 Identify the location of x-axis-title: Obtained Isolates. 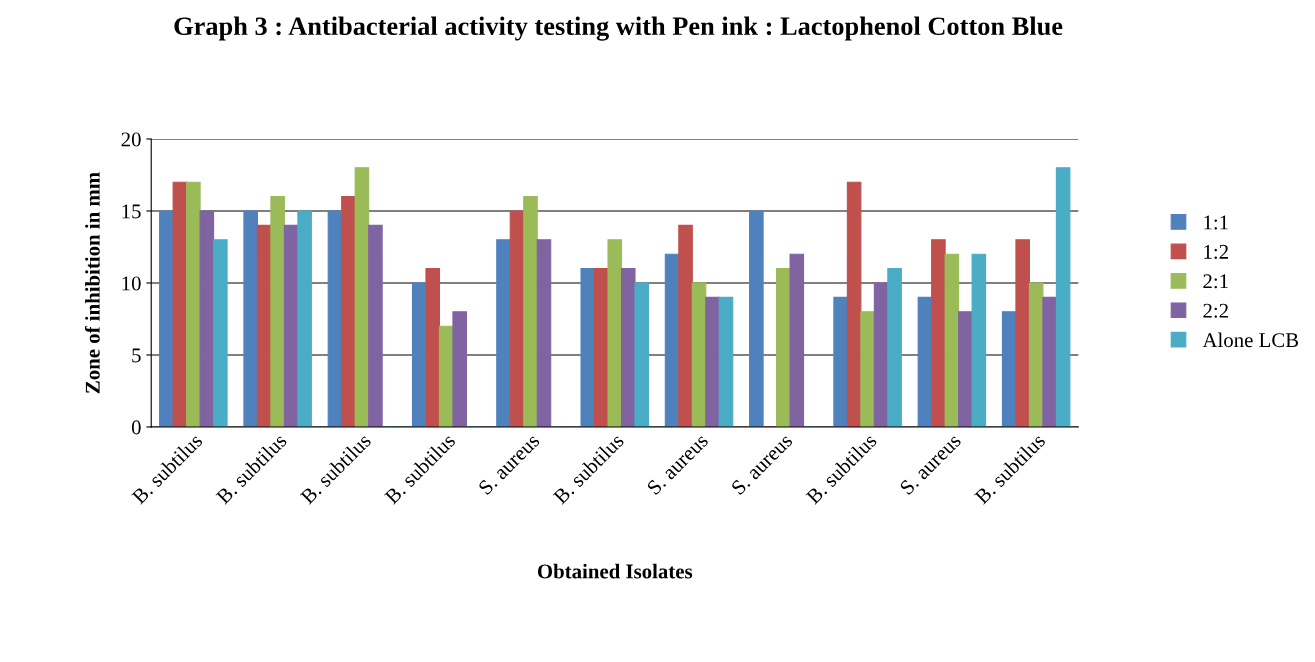
(615, 571).